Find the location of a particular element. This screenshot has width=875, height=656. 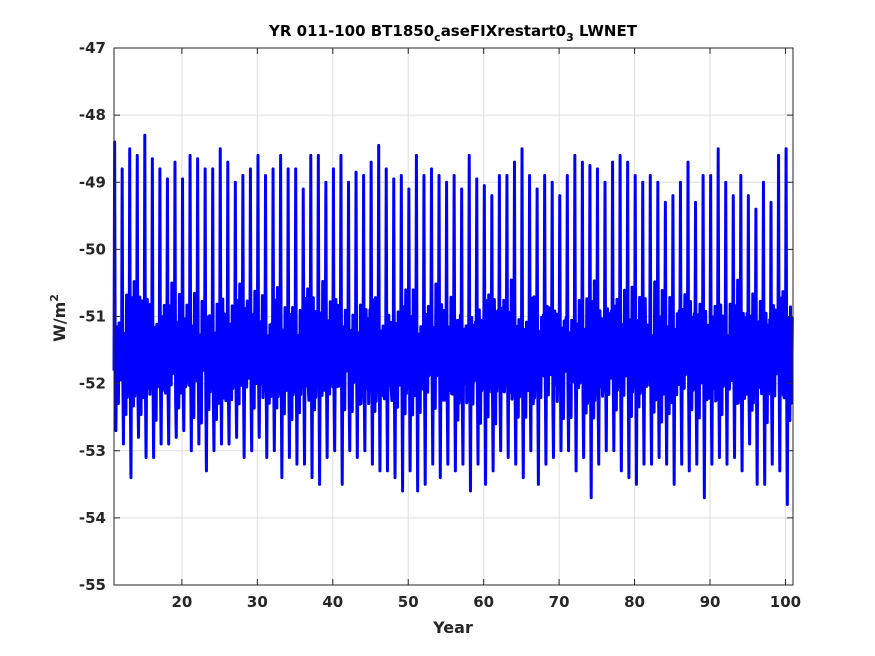

x-tick-label: 20 is located at coordinates (181, 602).